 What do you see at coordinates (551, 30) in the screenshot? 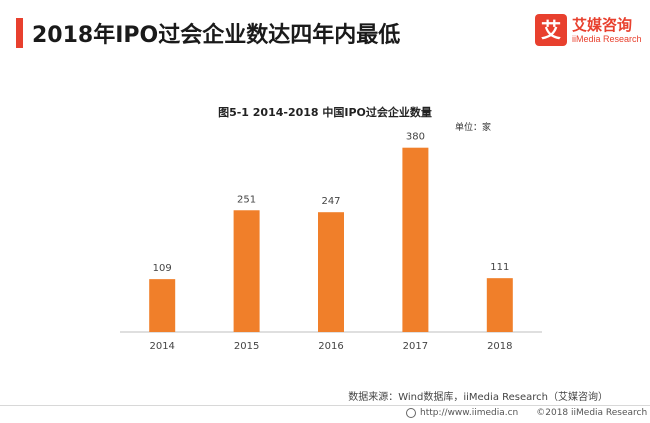
I see `logo-mark-icon: 艾` at bounding box center [551, 30].